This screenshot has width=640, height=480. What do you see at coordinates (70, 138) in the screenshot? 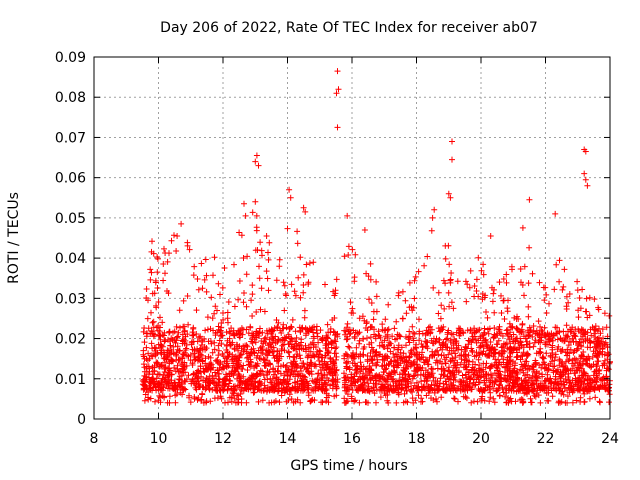
I see `y-tick-label: 0.07` at bounding box center [70, 138].